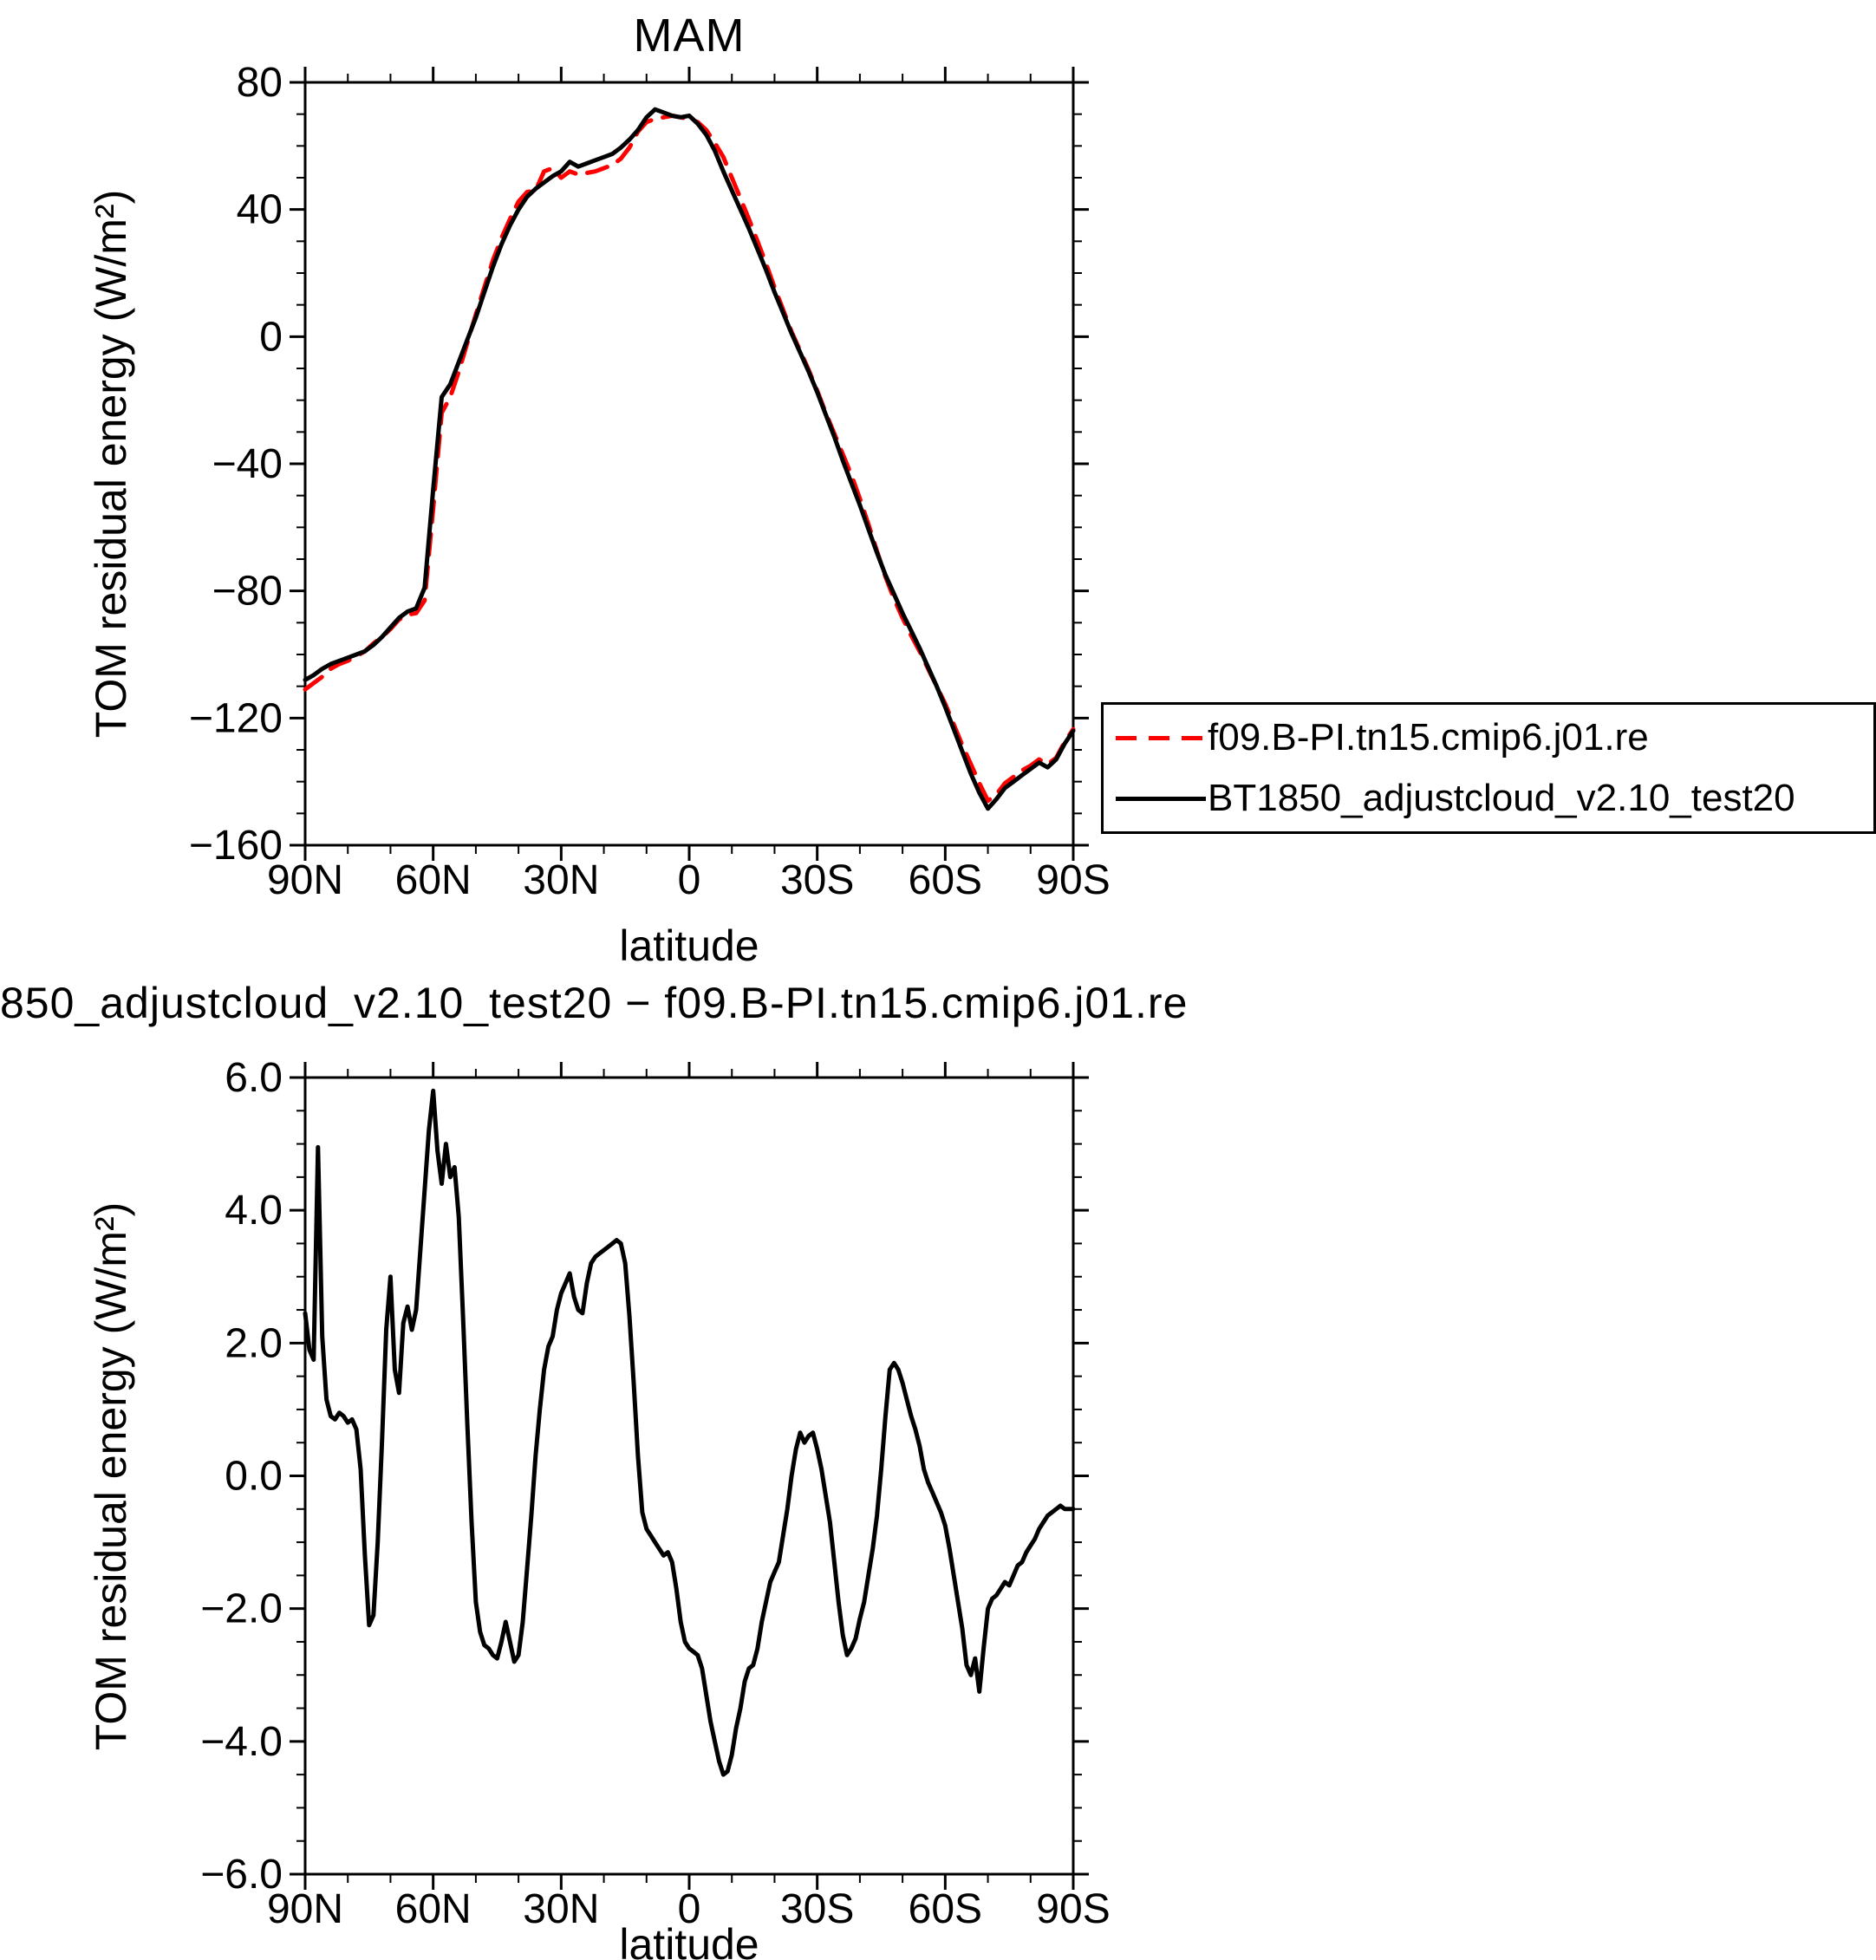 Image resolution: width=1876 pixels, height=1960 pixels. I want to click on y-tick-label: 4.0, so click(254, 1211).